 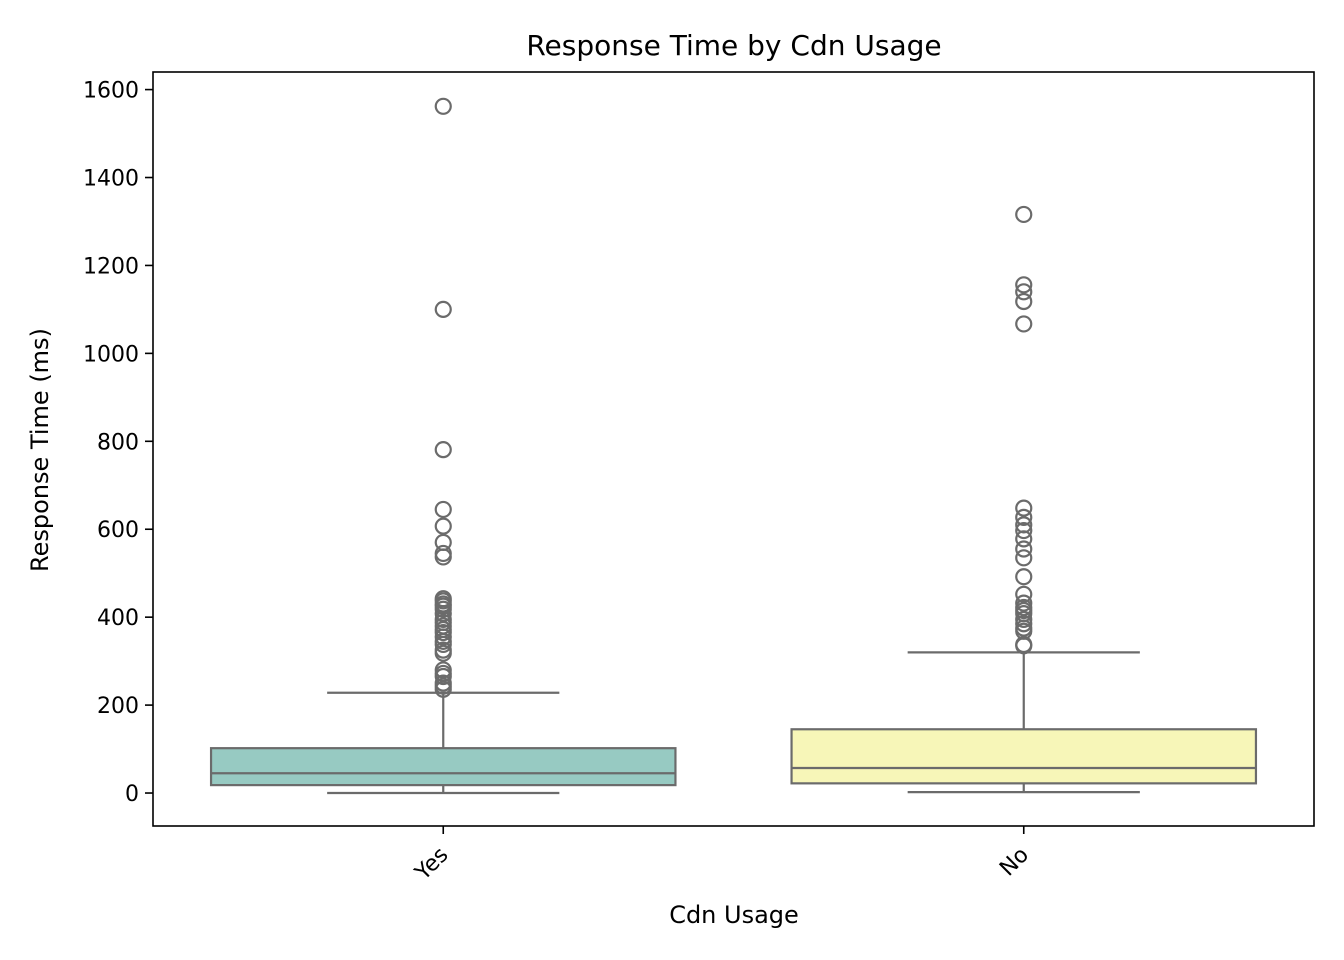 I want to click on y-tick-label: 800, so click(x=118, y=442).